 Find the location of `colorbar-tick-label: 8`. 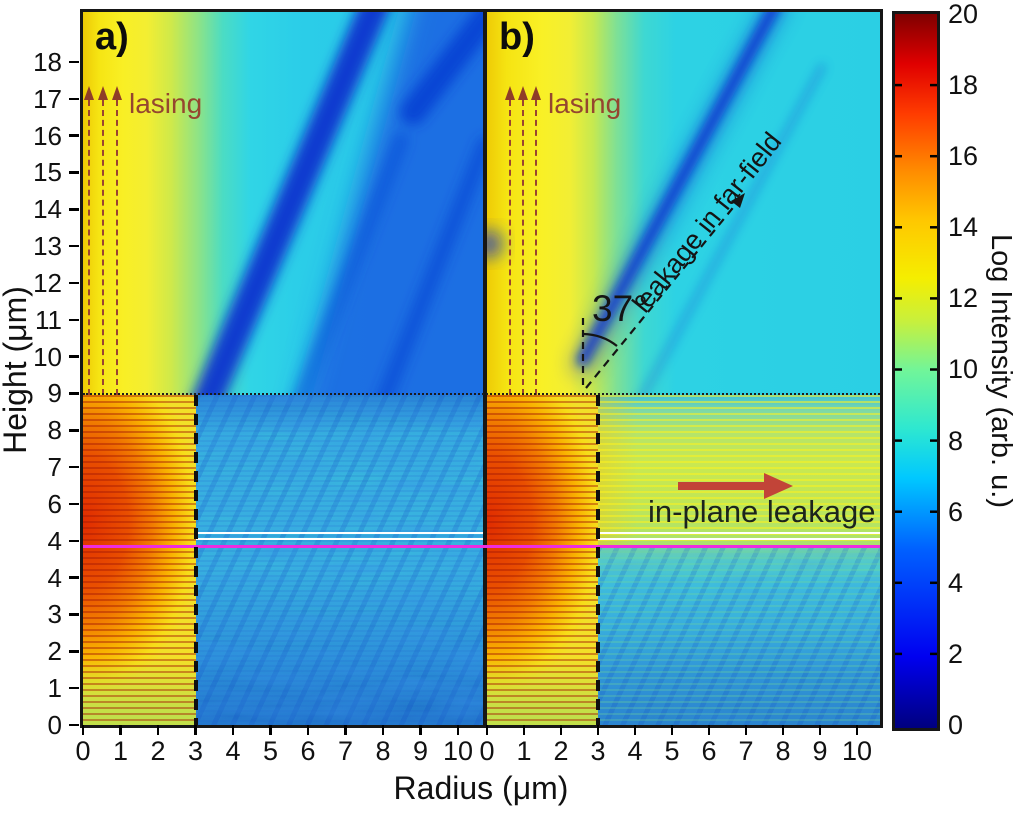

colorbar-tick-label: 8 is located at coordinates (956, 440).